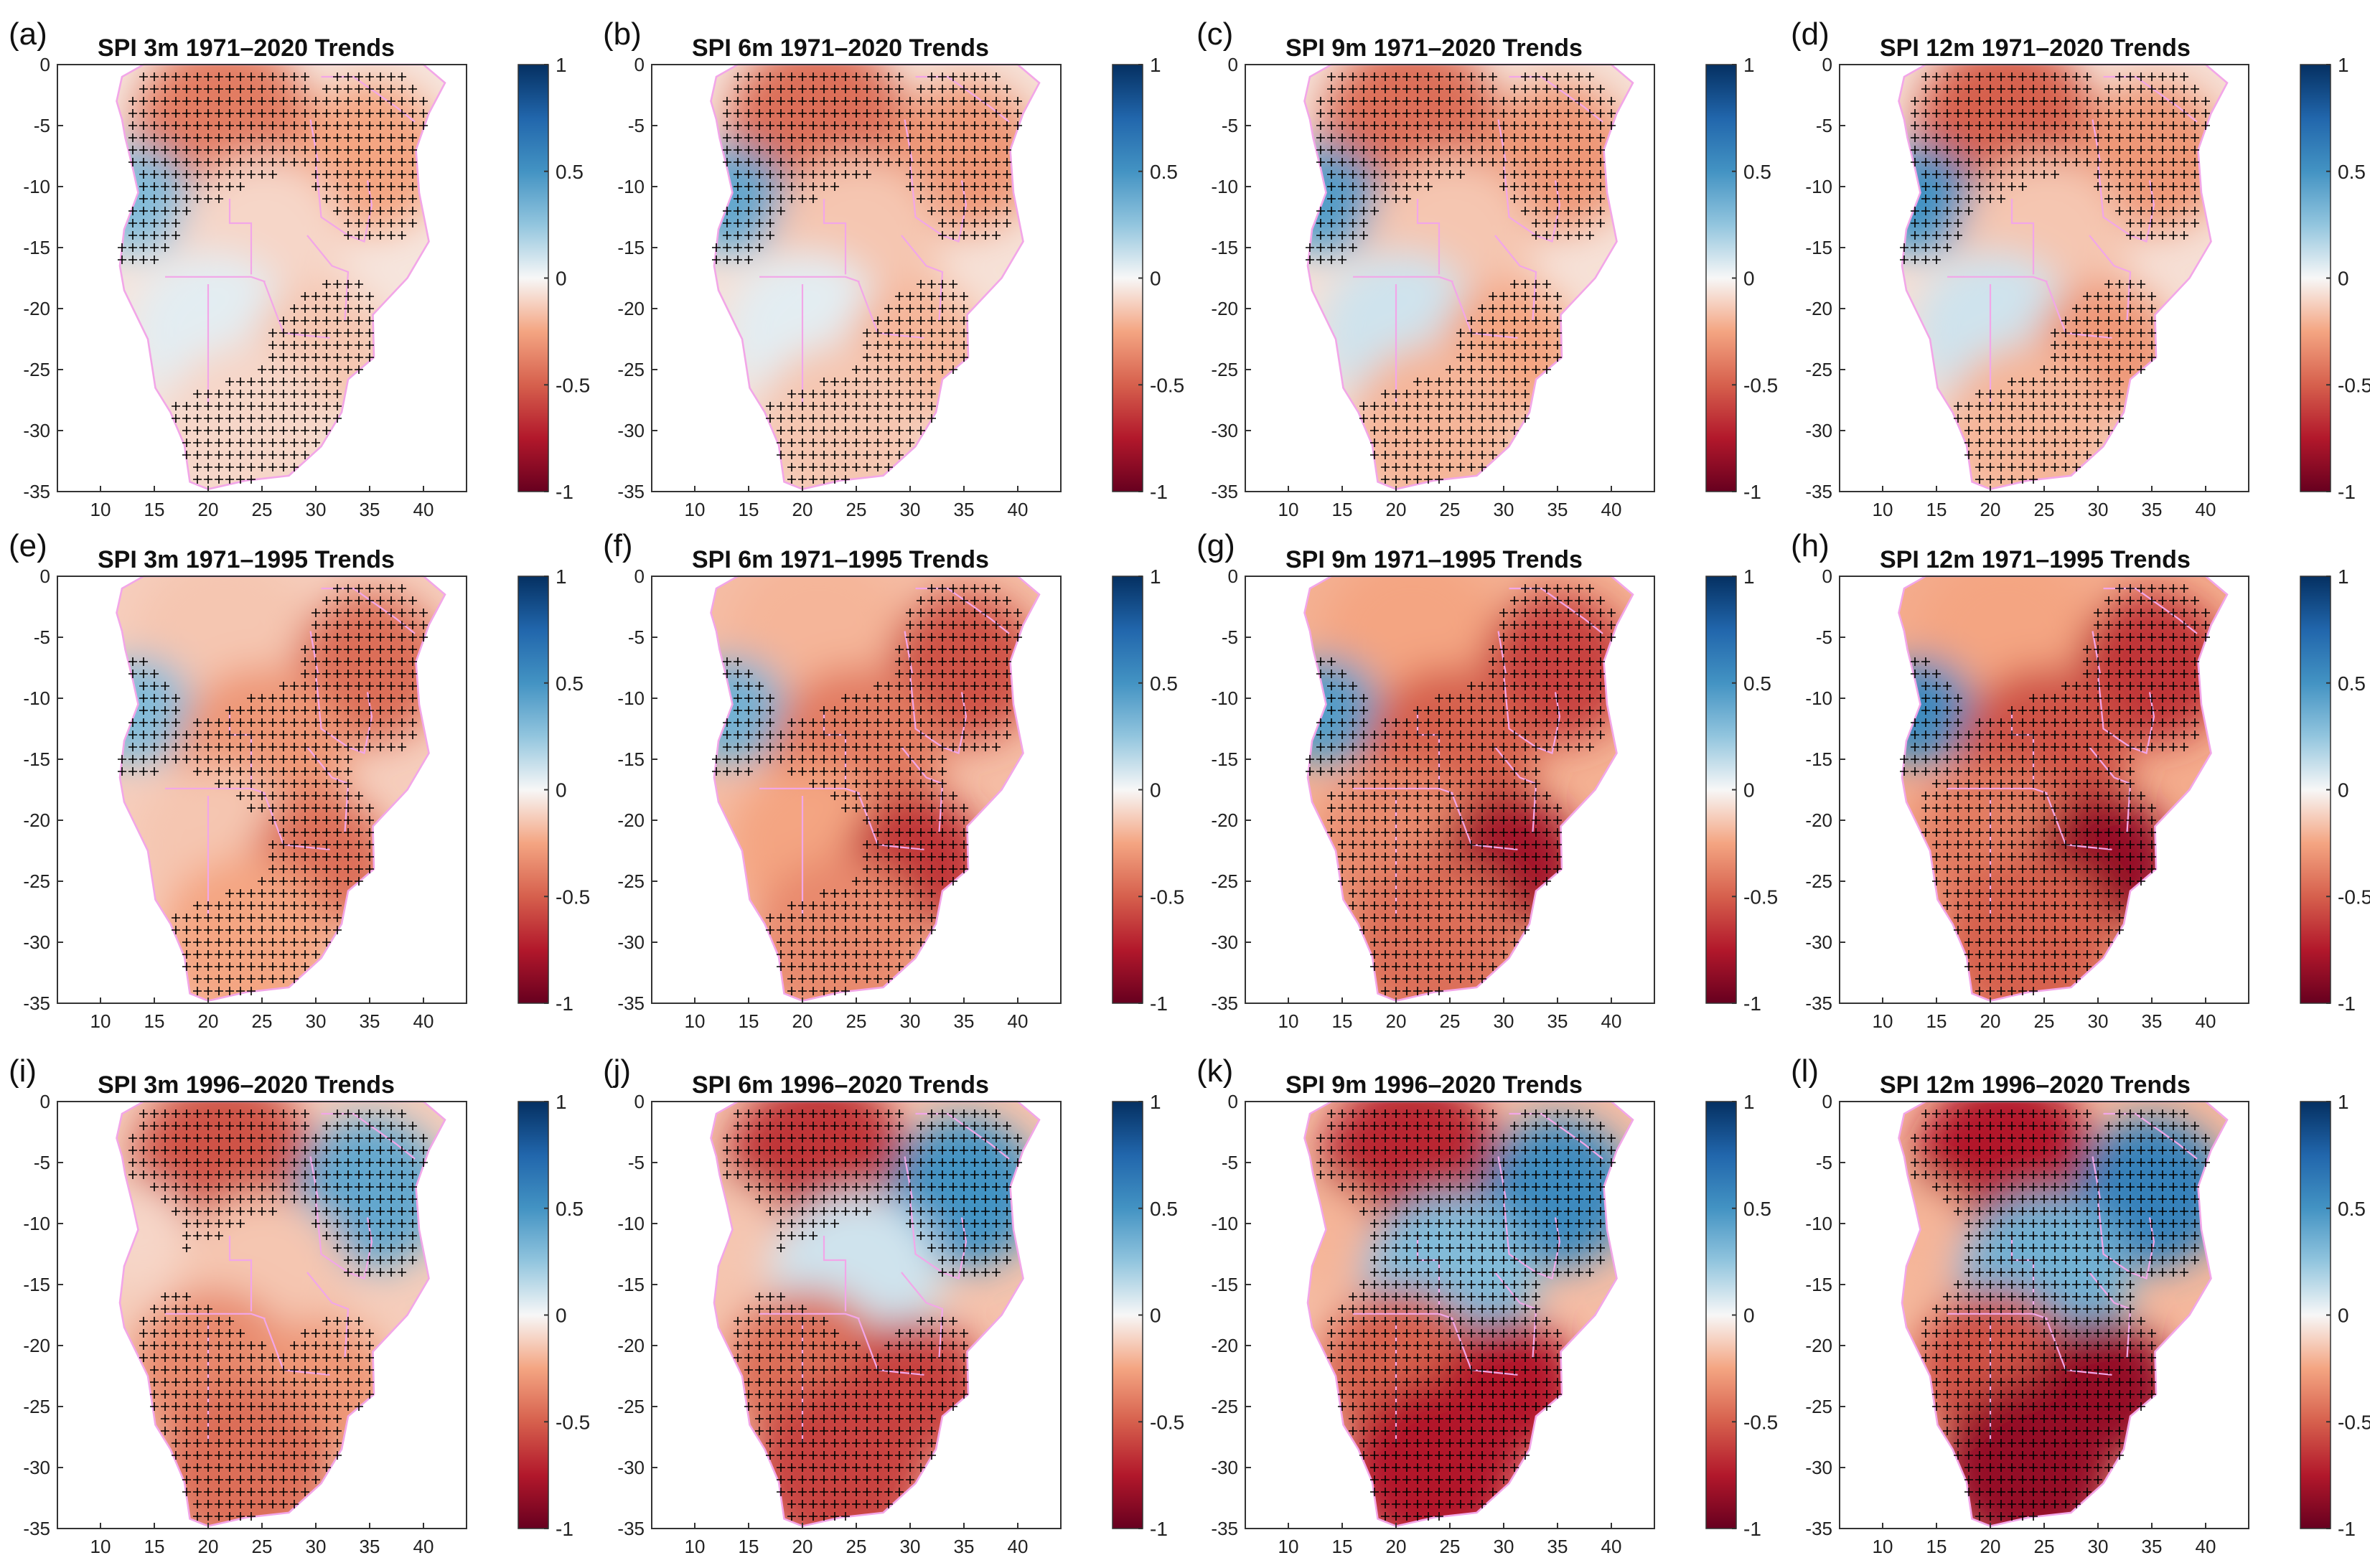 This screenshot has height=1568, width=2370. Describe the element at coordinates (1805, 1071) in the screenshot. I see `panel-letter: (l)` at that location.